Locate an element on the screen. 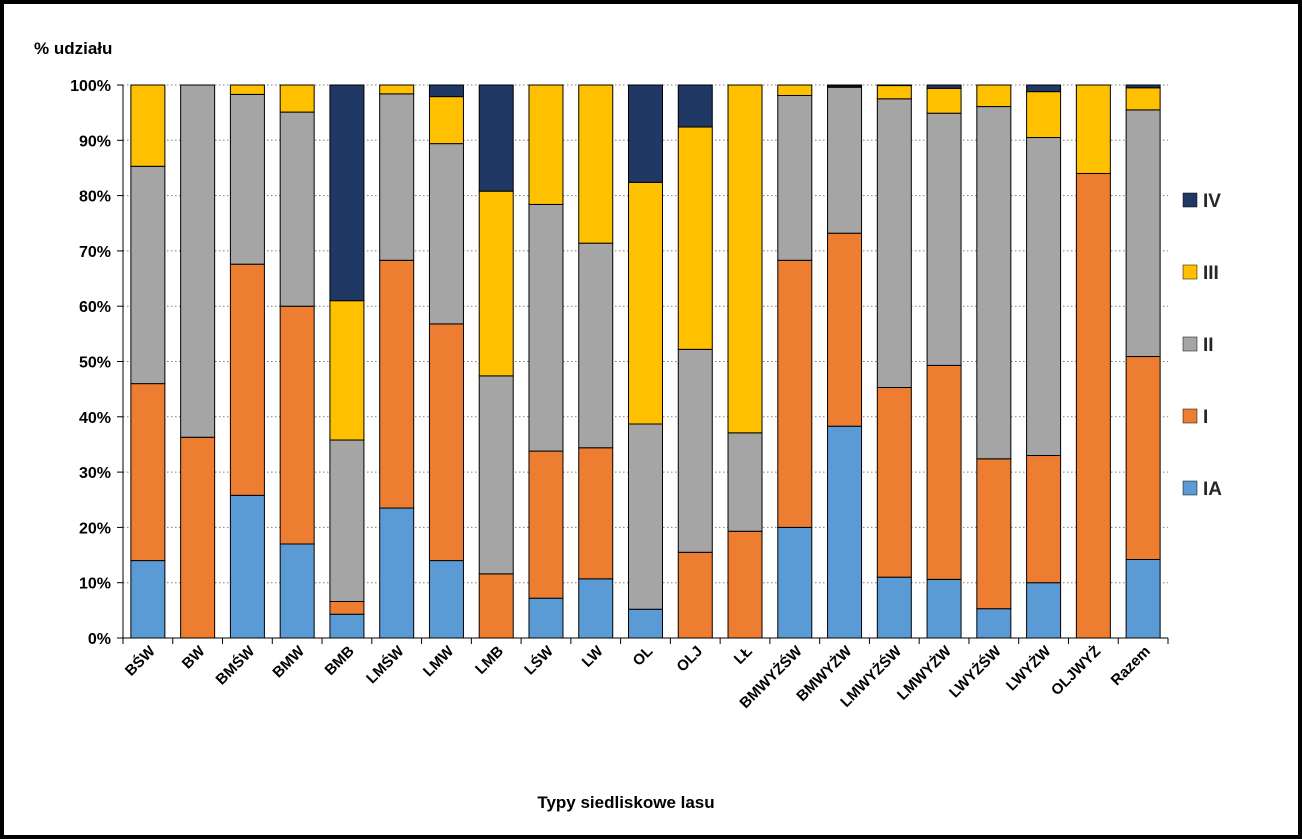 The image size is (1302, 839). x-tick-label: LMW is located at coordinates (439, 661).